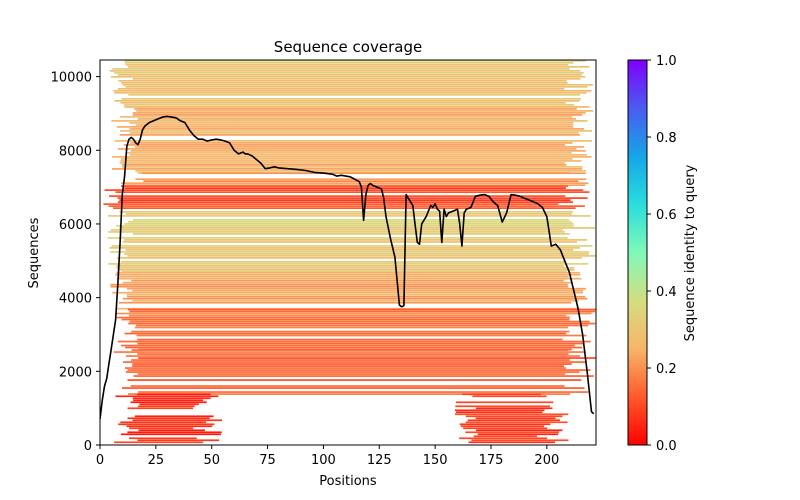 The width and height of the screenshot is (800, 500). What do you see at coordinates (666, 215) in the screenshot?
I see `colorbar-tick-label: 0.6` at bounding box center [666, 215].